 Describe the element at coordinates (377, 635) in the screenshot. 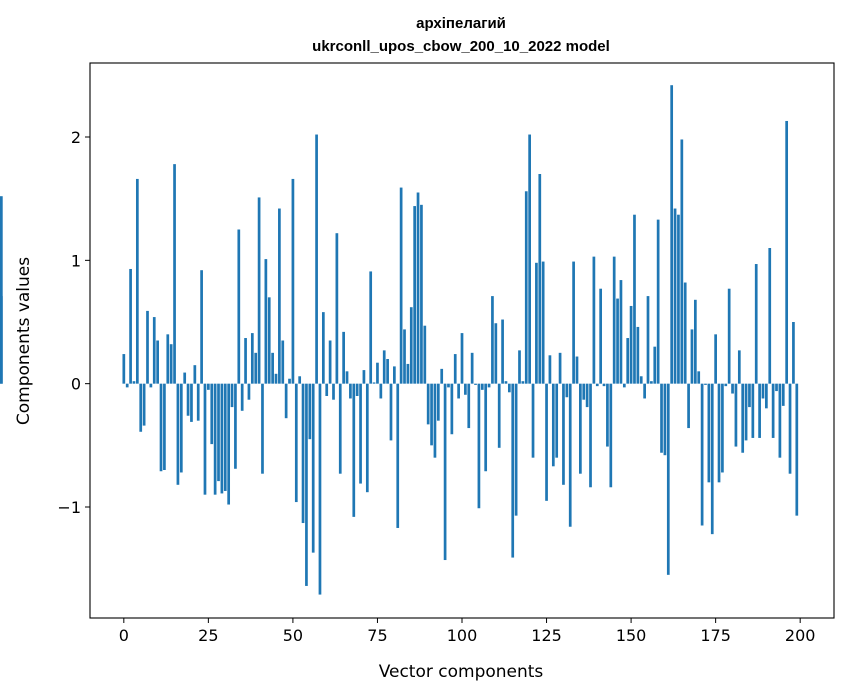

I see `x-tick-label: 75` at that location.